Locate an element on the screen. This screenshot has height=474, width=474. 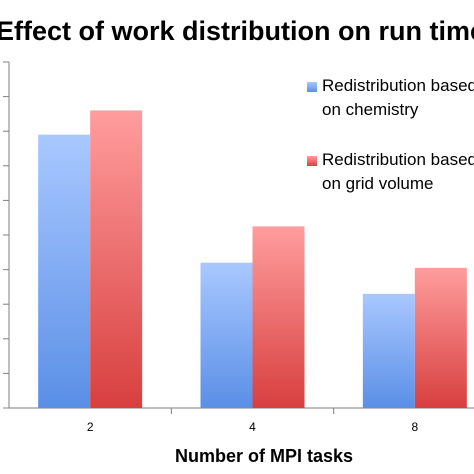
x-tick-labels: 2 4 8 is located at coordinates (253, 427).